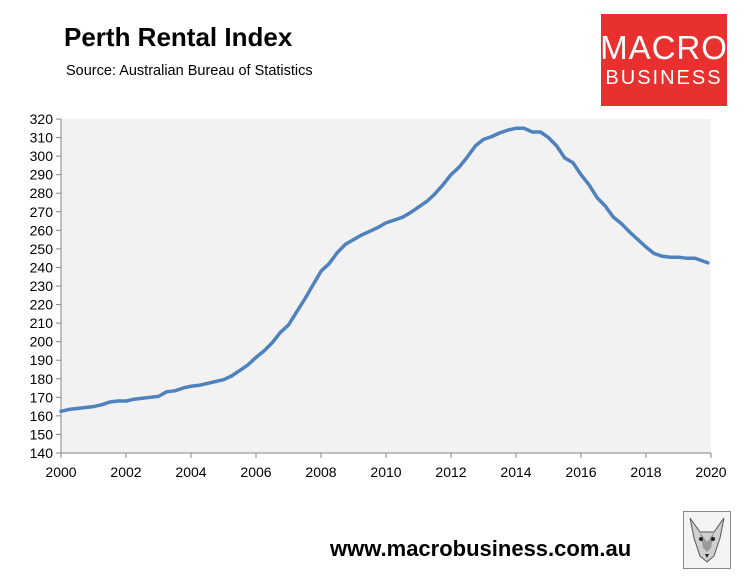 The image size is (756, 582). I want to click on footer-url: www.macrobusiness.com.au, so click(481, 548).